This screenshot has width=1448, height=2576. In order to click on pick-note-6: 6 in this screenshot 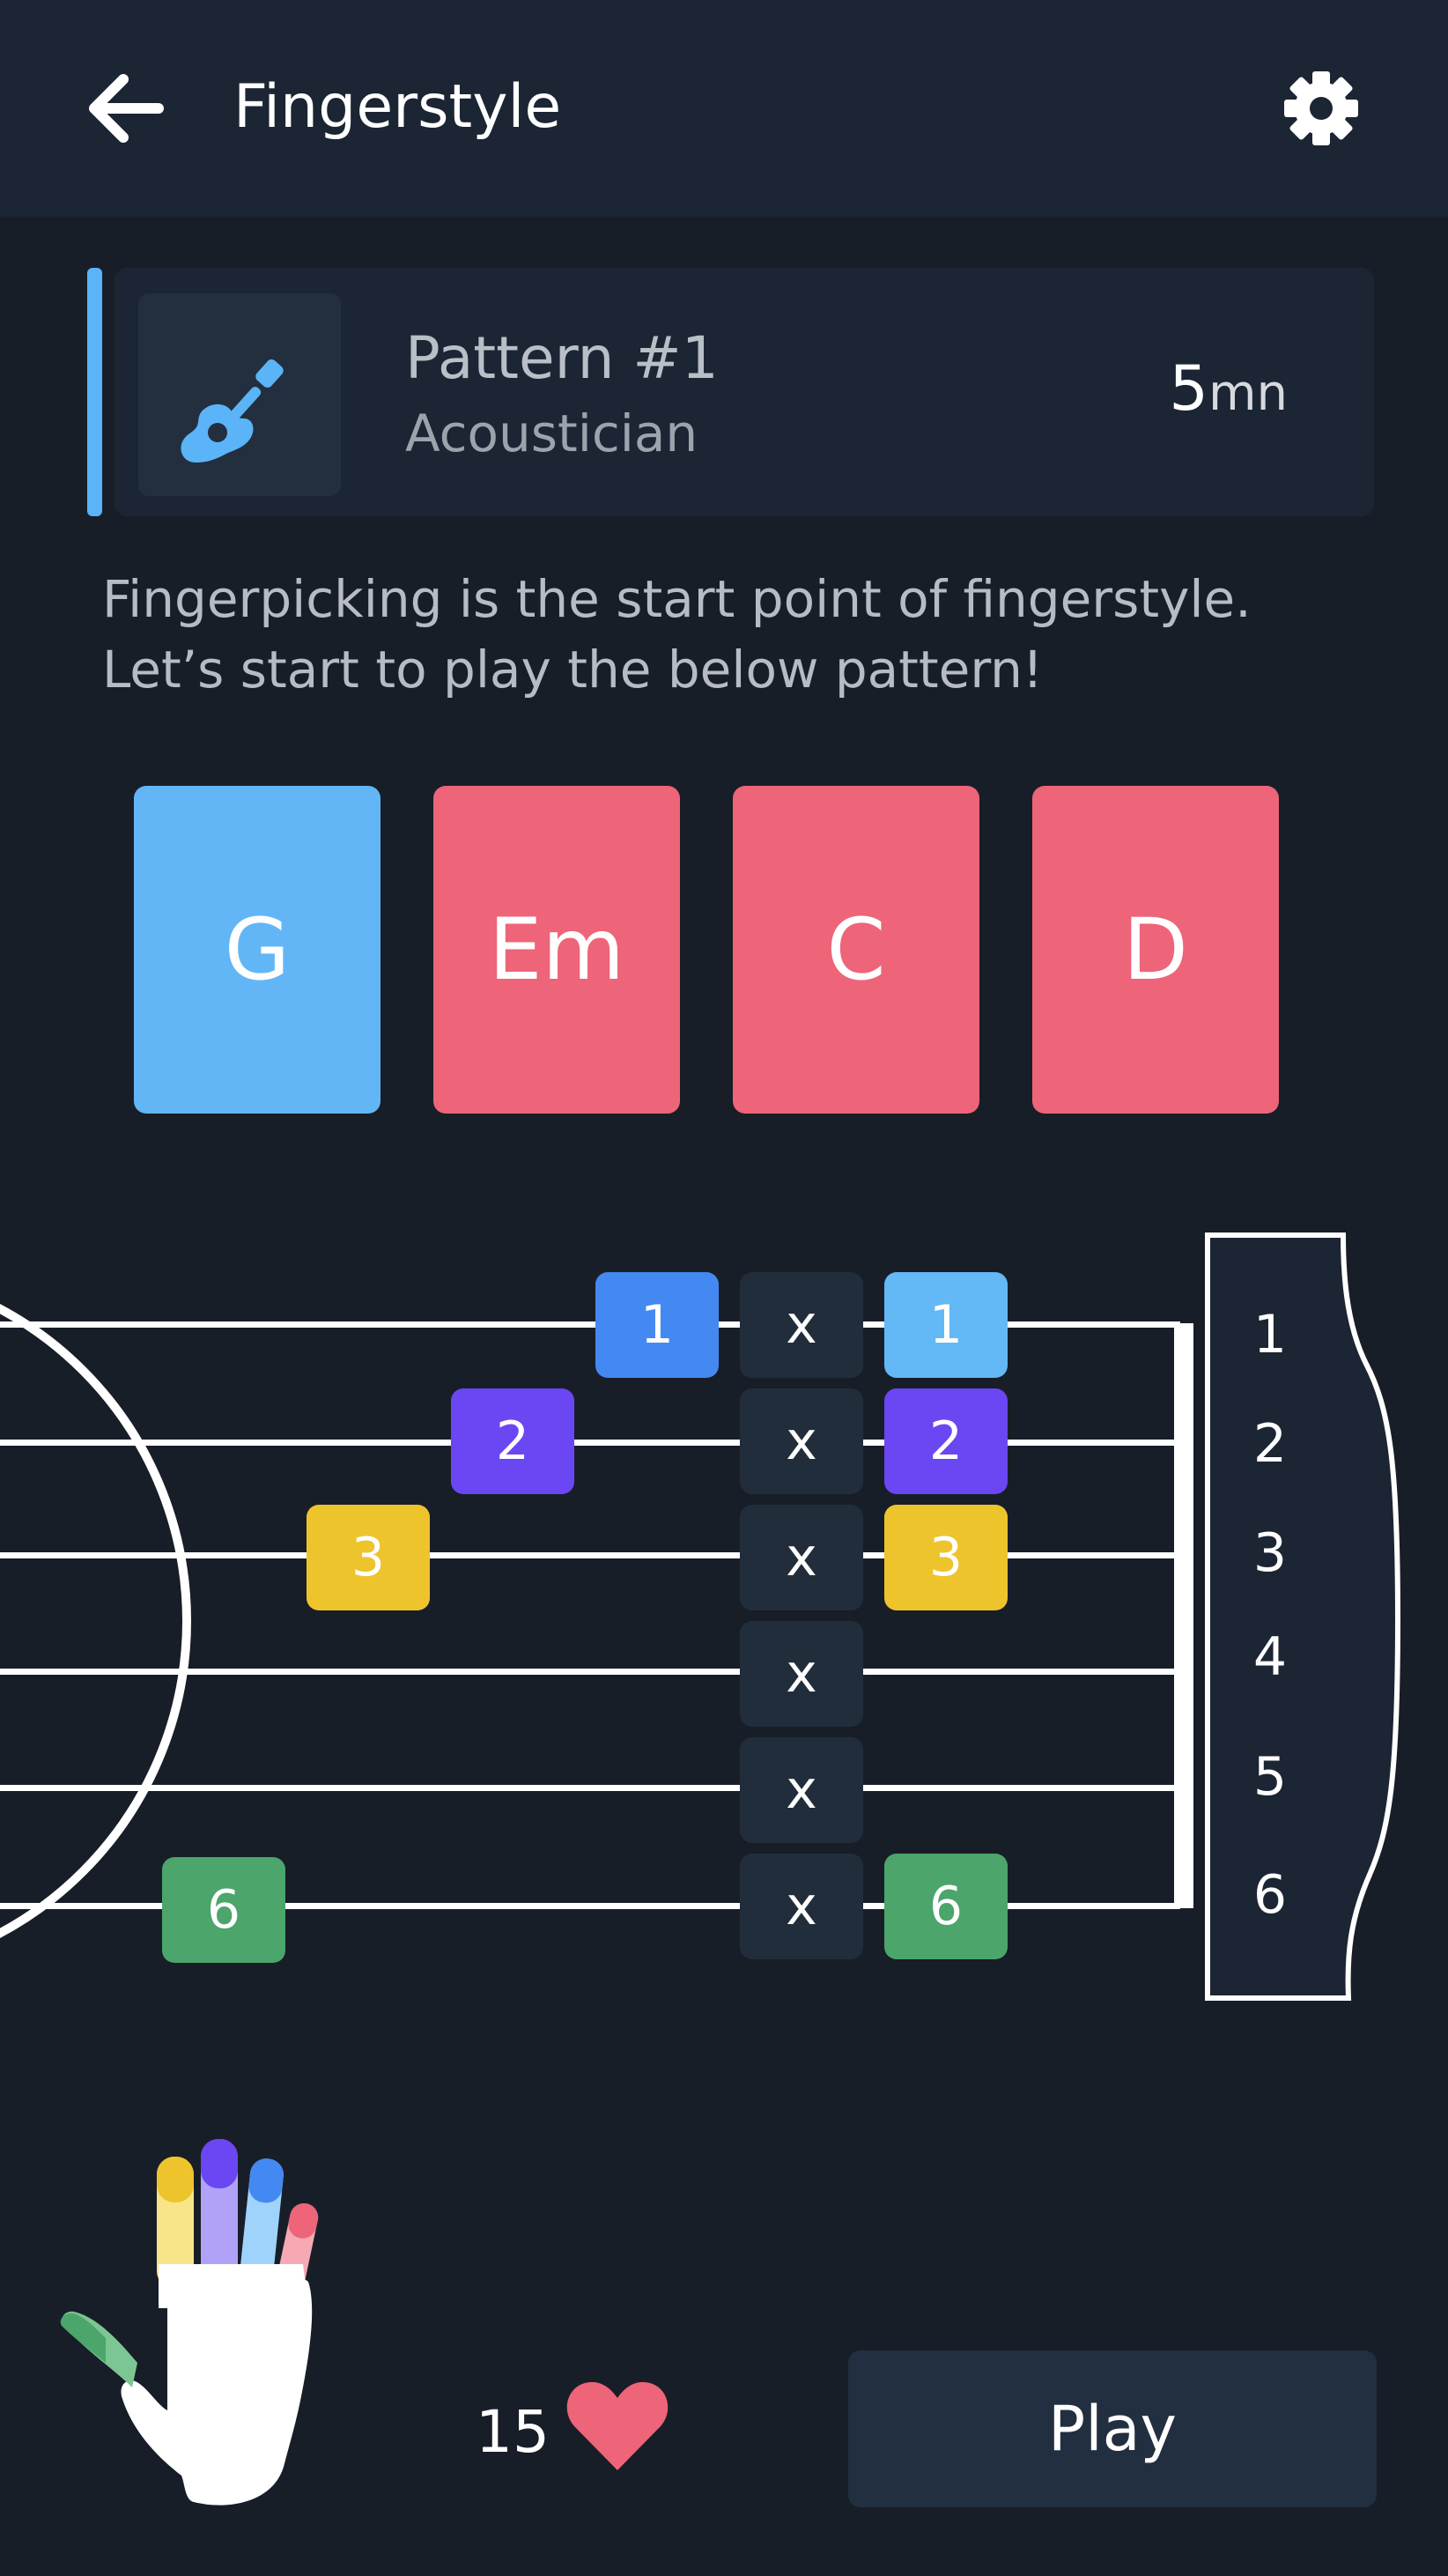, I will do `click(224, 1910)`.